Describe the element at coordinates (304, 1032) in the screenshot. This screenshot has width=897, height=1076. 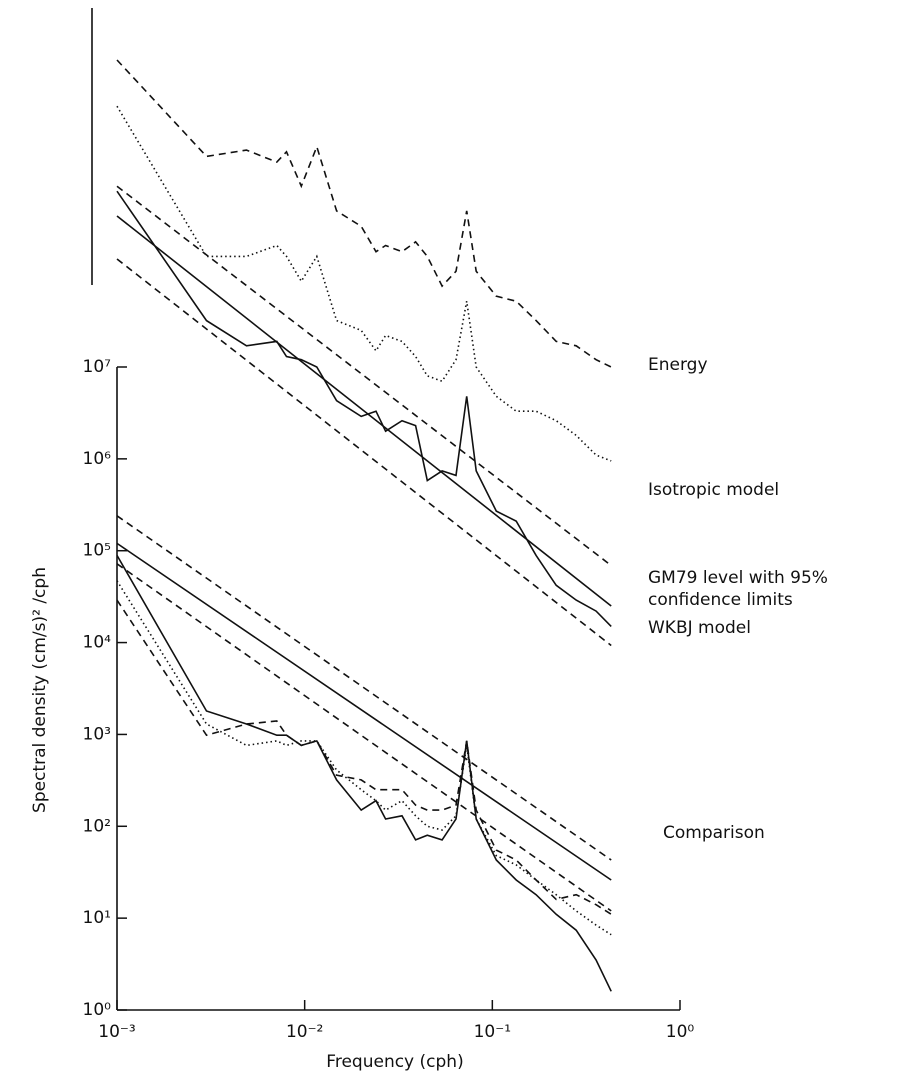
I see `x-tick-label: 10⁻²` at that location.